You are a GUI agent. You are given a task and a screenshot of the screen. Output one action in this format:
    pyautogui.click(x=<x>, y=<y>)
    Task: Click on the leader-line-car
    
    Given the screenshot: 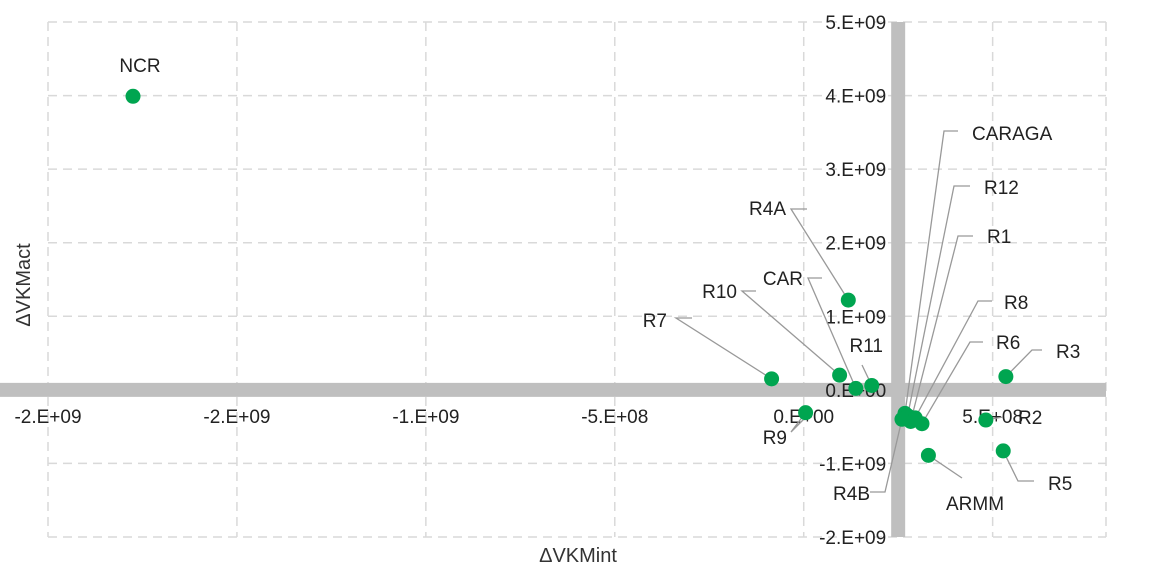 What is the action you would take?
    pyautogui.click(x=832, y=333)
    